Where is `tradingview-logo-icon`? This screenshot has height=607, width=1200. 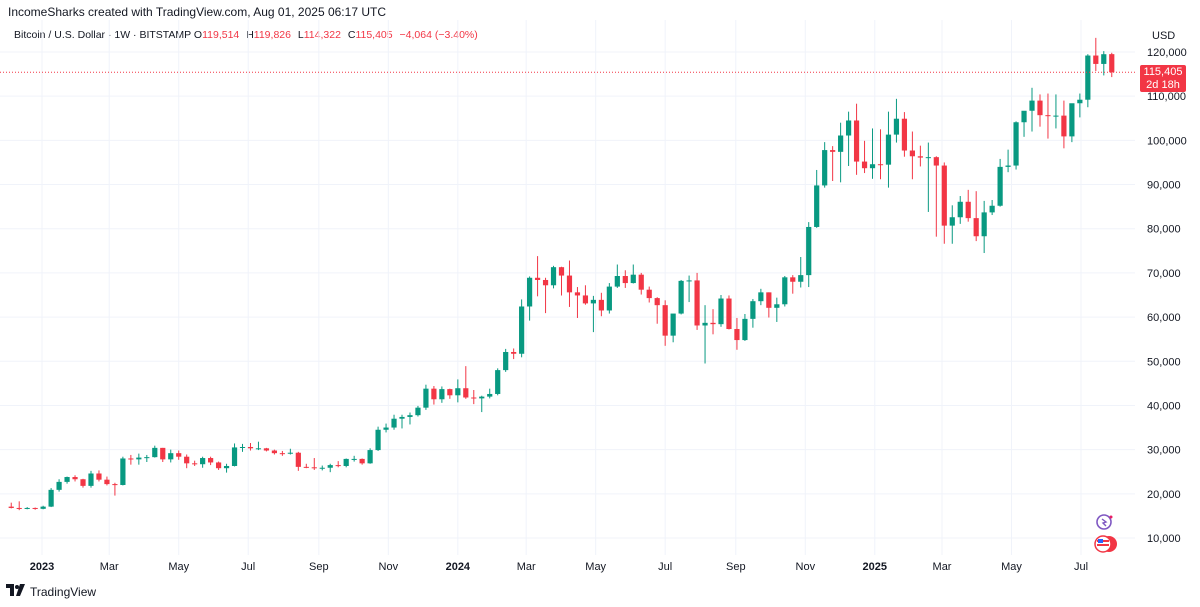 tradingview-logo-icon is located at coordinates (16, 591).